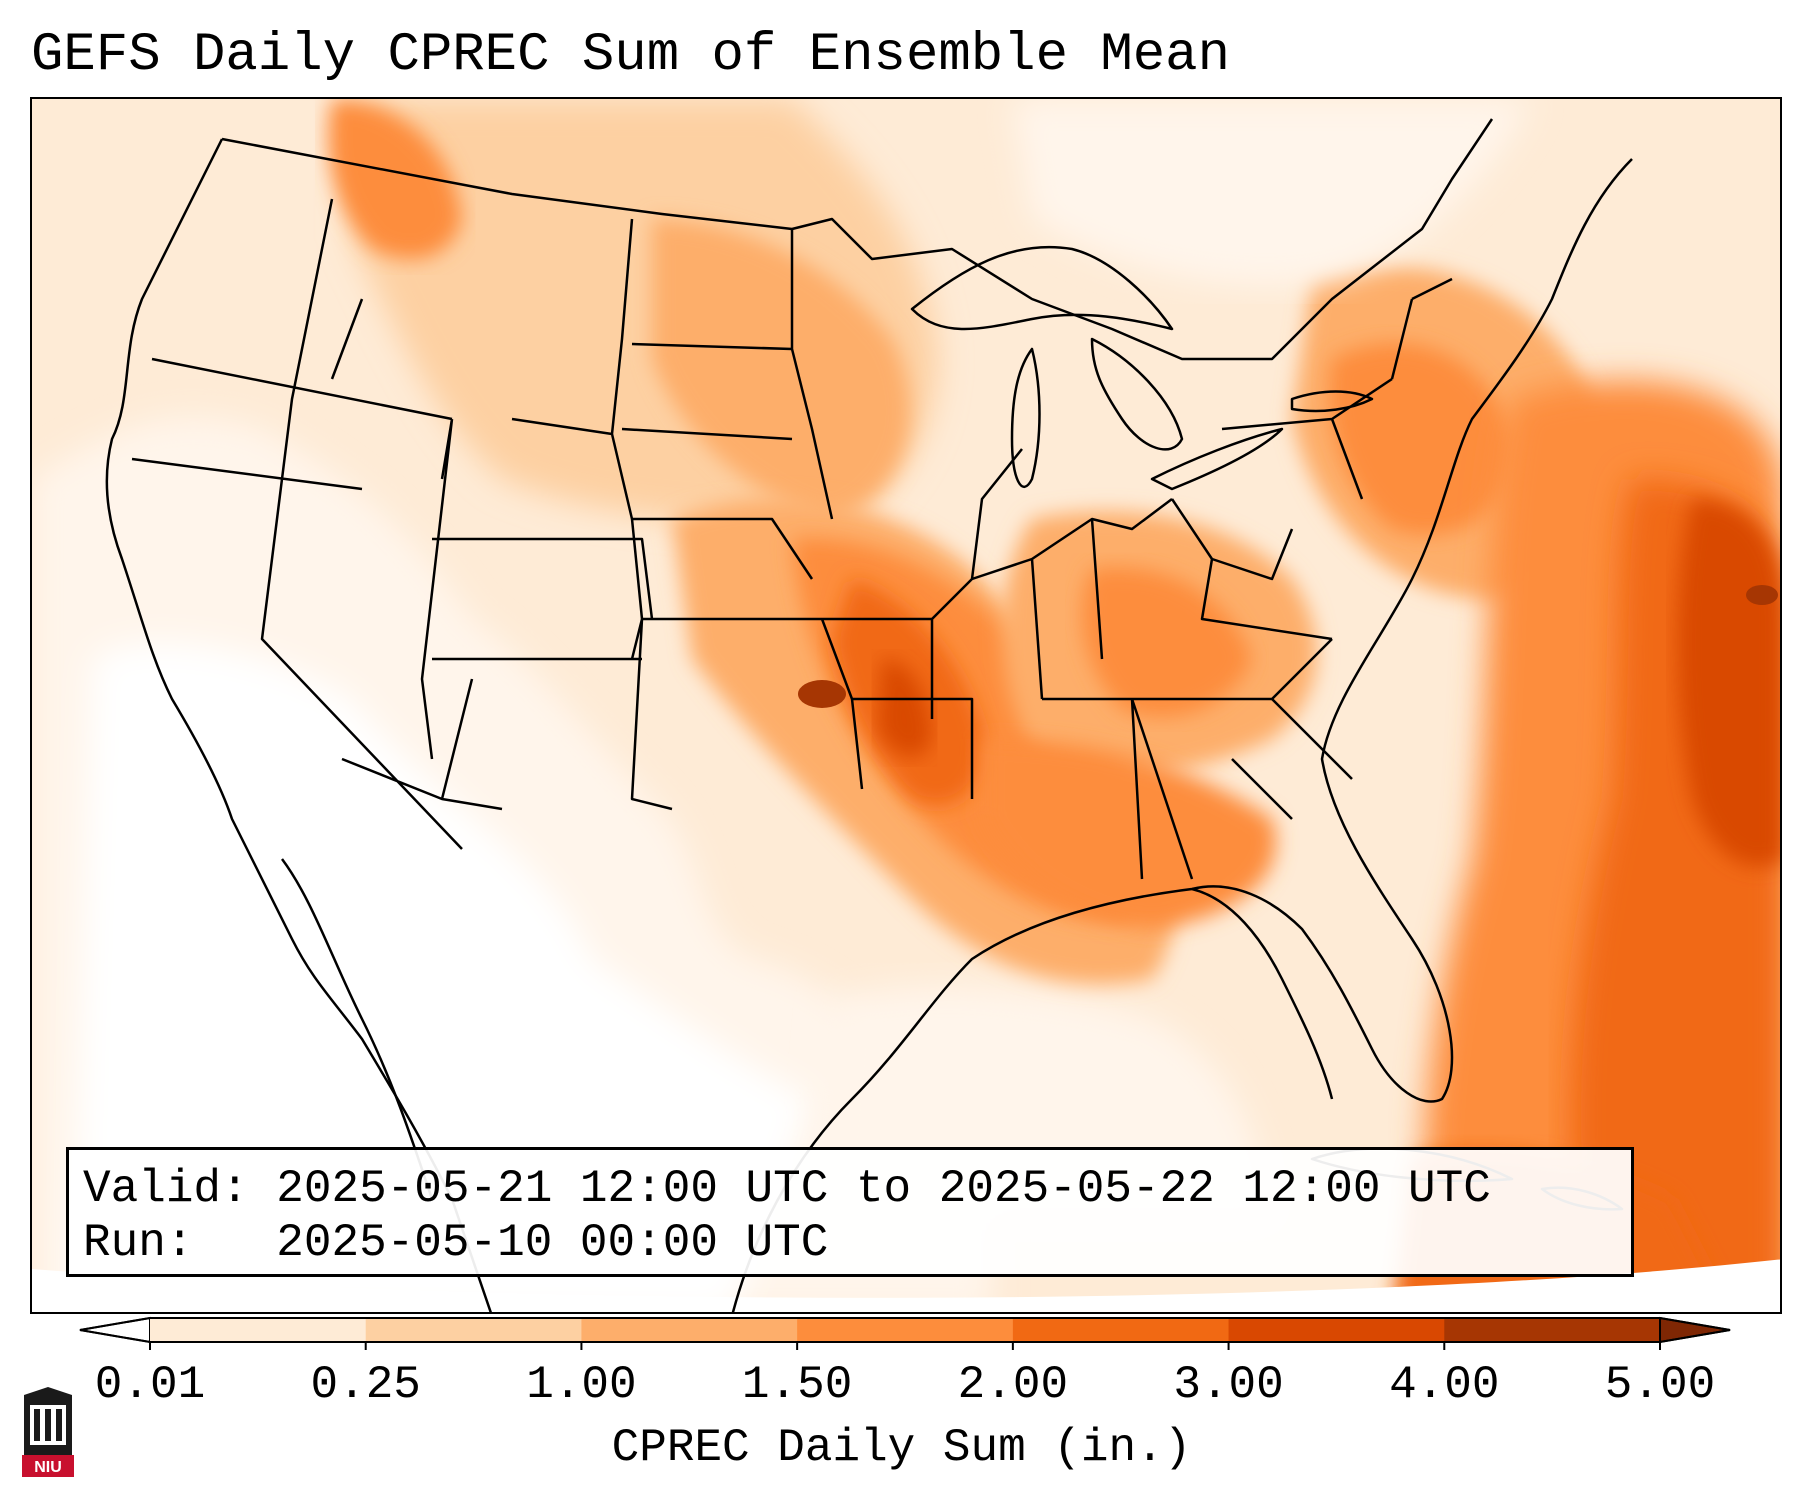 The height and width of the screenshot is (1500, 1803). What do you see at coordinates (48, 1432) in the screenshot?
I see `niu-logo: NIU` at bounding box center [48, 1432].